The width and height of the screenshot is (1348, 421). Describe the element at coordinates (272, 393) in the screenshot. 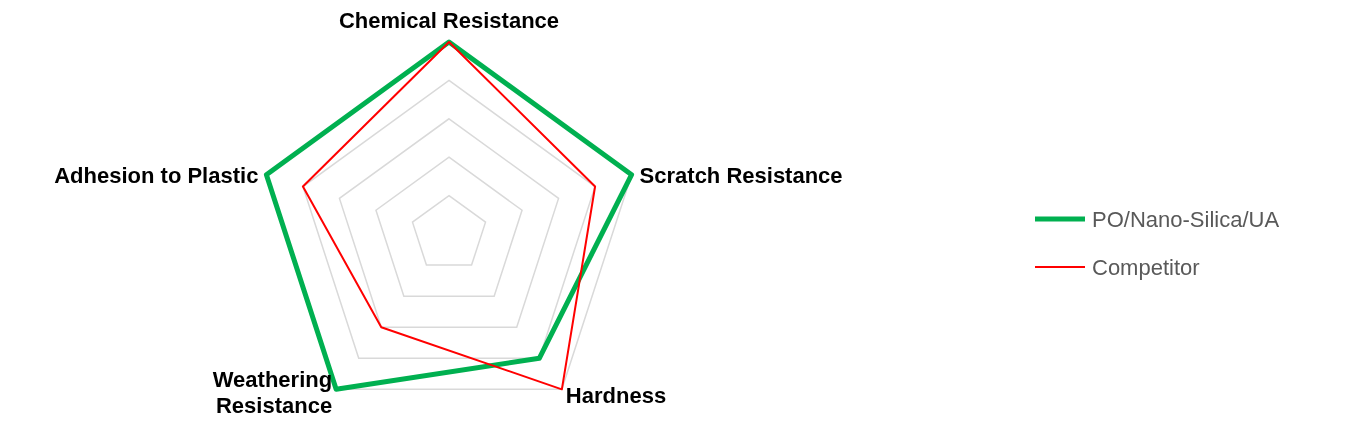

I see `spoke-label: Weathering Resistance` at that location.